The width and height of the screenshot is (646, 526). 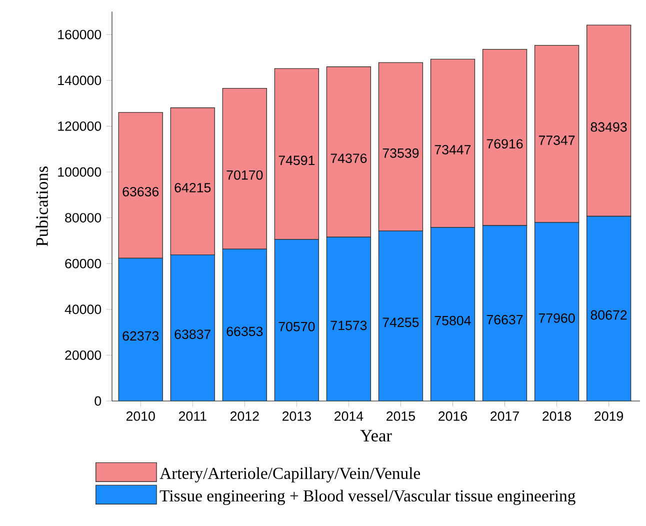 I want to click on data-label: 70570, so click(x=296, y=327).